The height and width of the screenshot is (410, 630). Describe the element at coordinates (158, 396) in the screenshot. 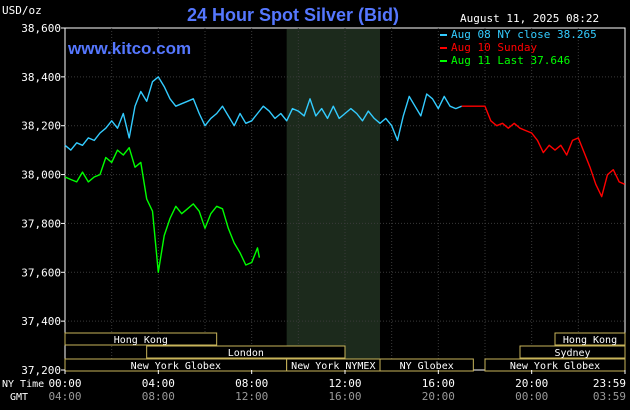

I see `x-tick-label-gmt: 08:00` at that location.